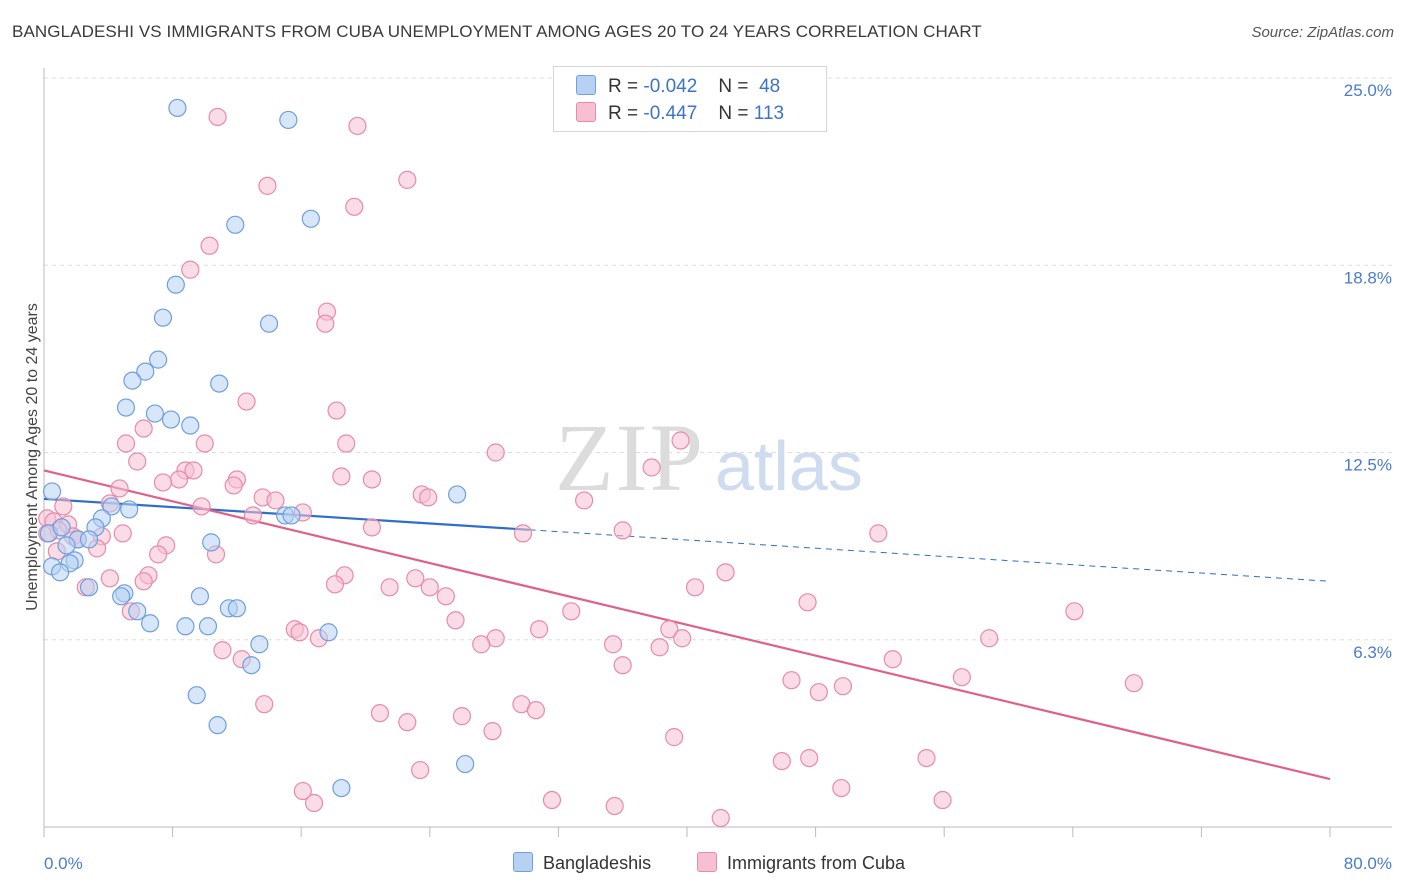  Describe the element at coordinates (801, 863) in the screenshot. I see `legend-item-cuba: Immigrants from Cuba` at that location.